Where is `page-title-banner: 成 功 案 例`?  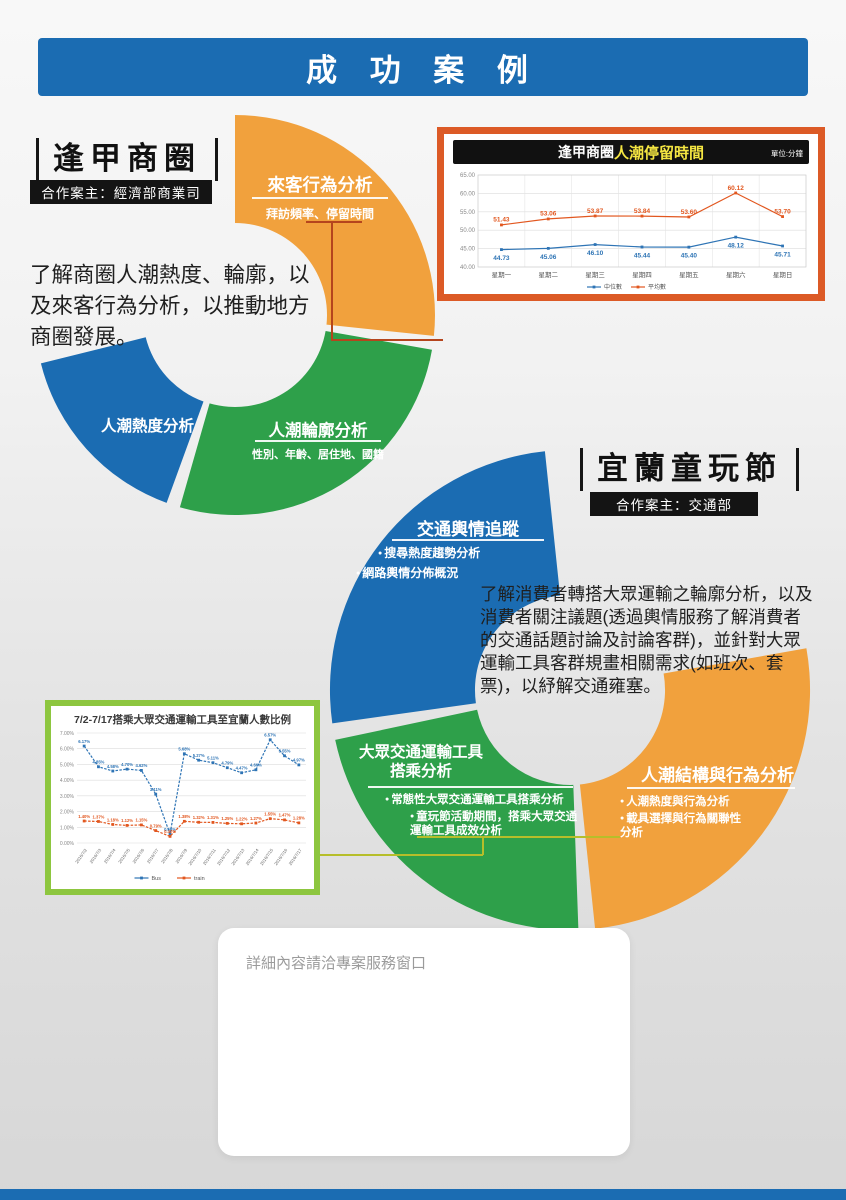 page-title-banner: 成 功 案 例 is located at coordinates (423, 67).